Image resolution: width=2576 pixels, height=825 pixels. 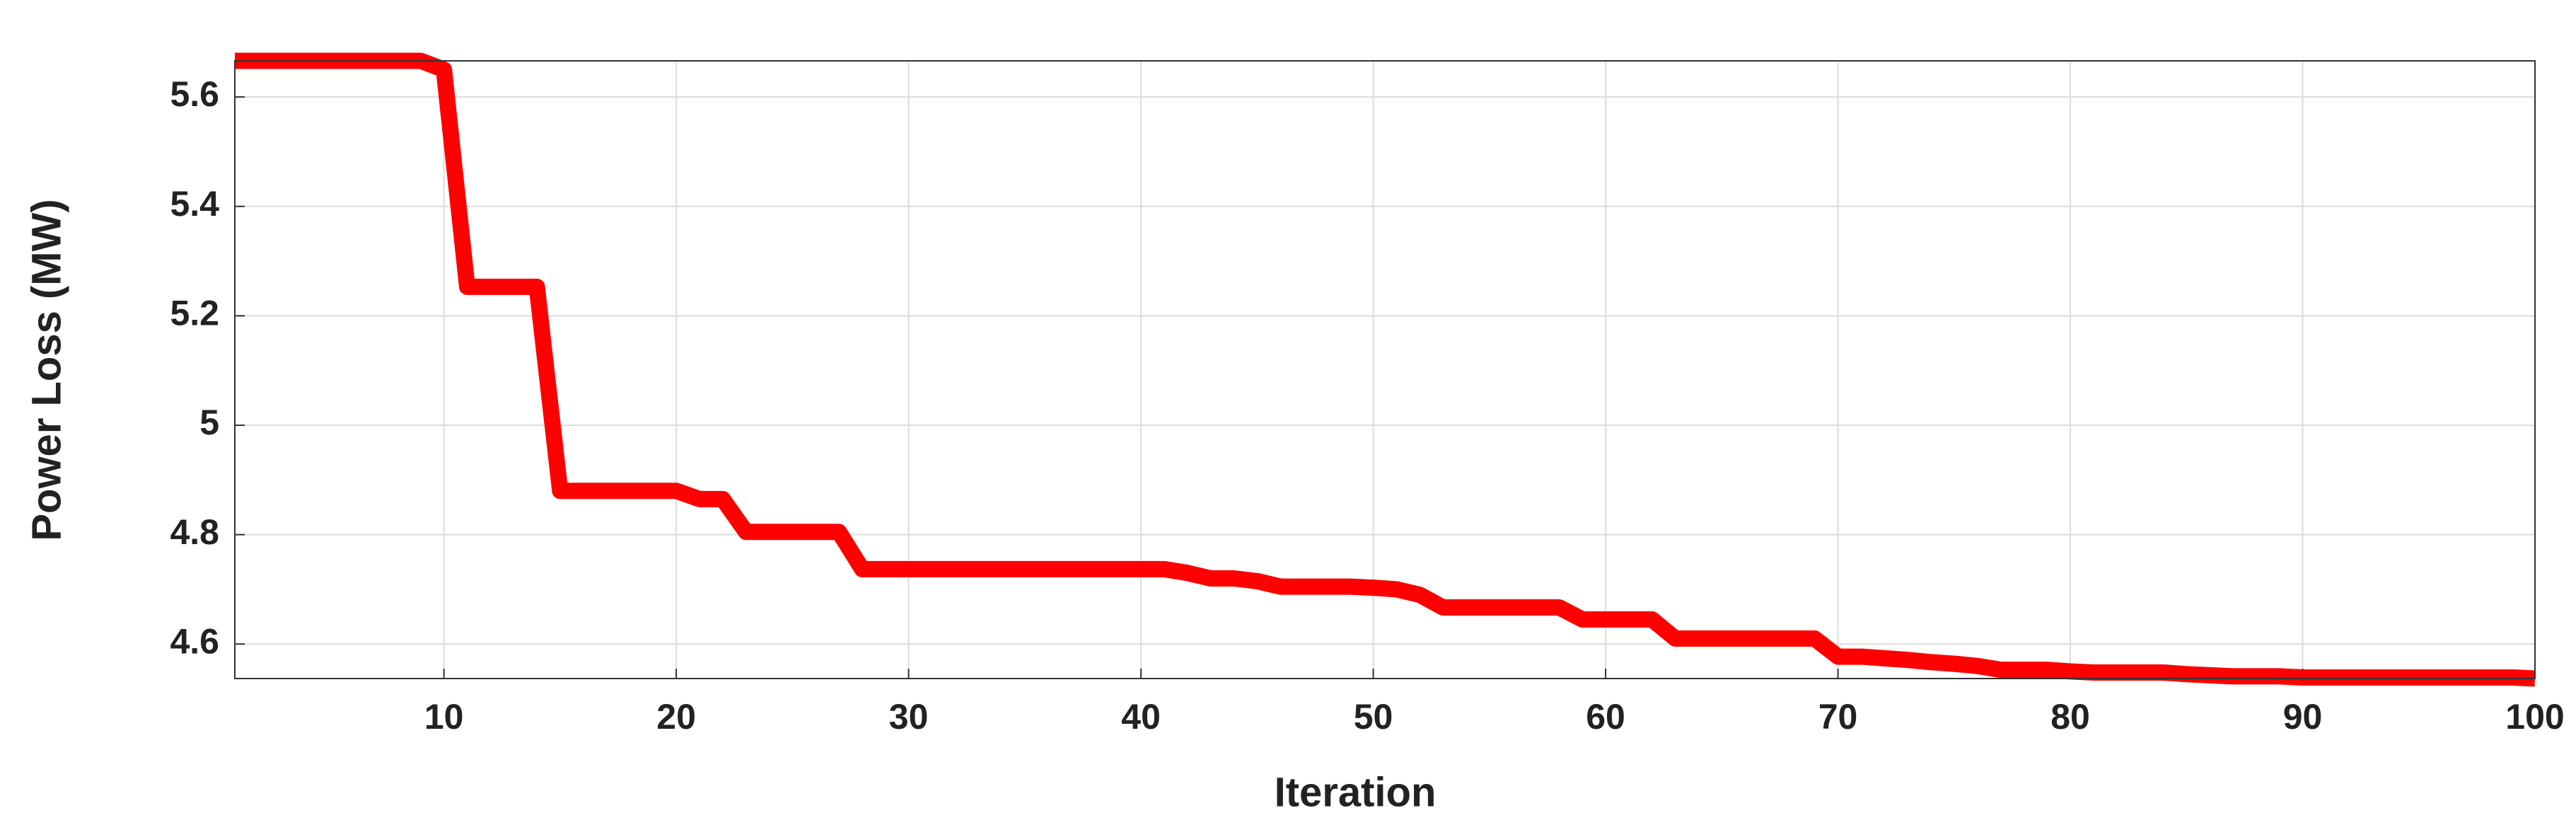 I want to click on y-tick-label: 5.2, so click(x=195, y=313).